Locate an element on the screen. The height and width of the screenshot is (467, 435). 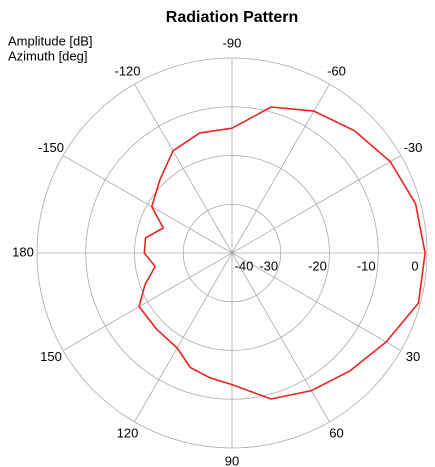
angle-tick-label: 150 is located at coordinates (51, 356).